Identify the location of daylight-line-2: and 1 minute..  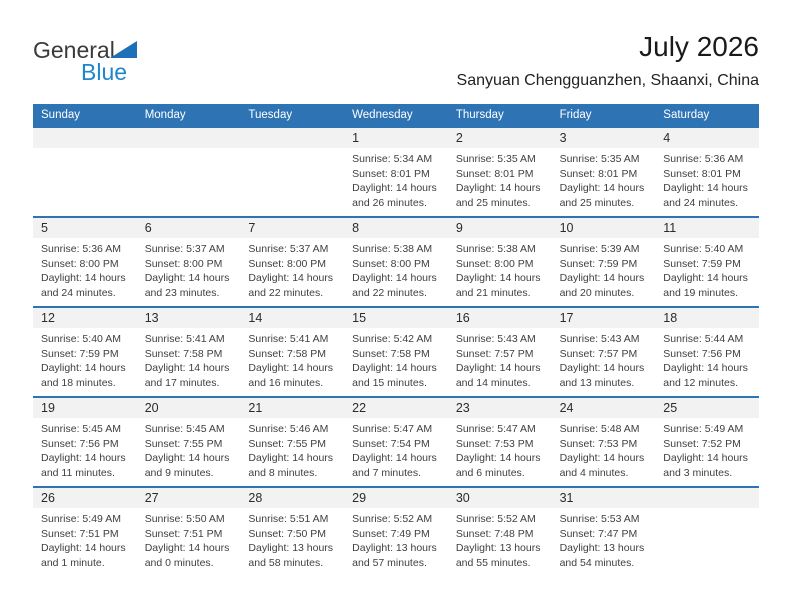
(73, 562).